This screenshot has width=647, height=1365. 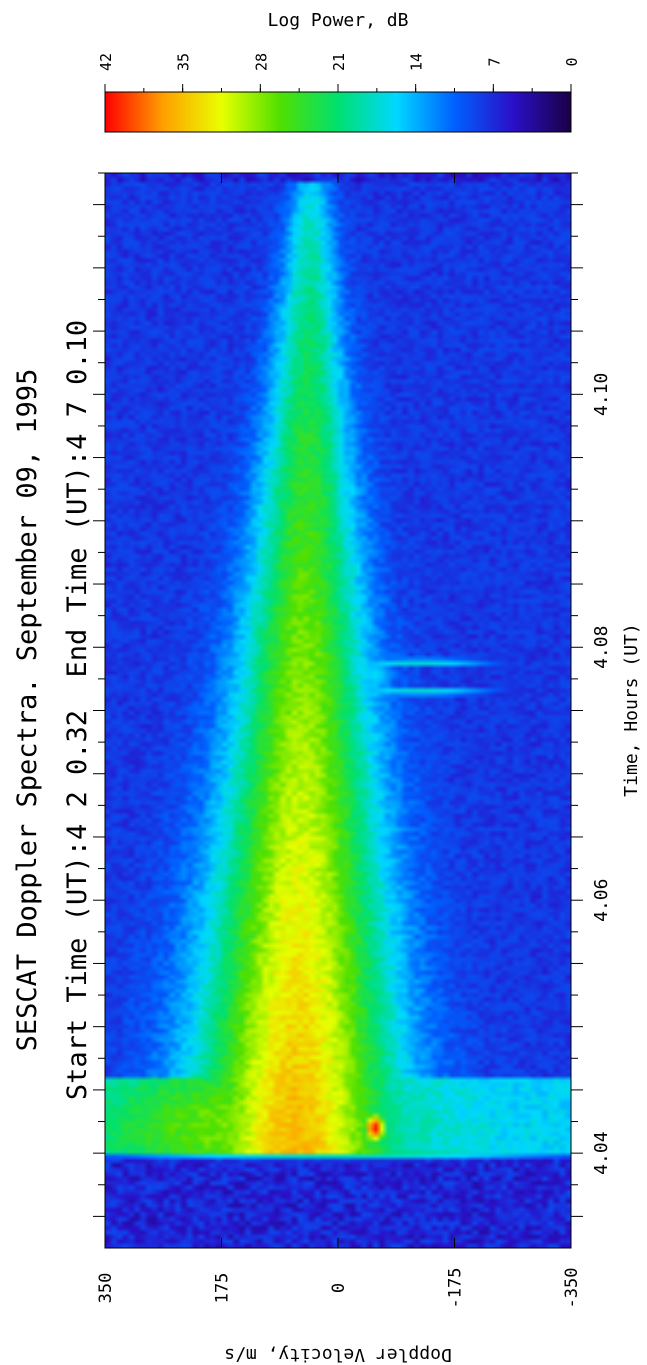 What do you see at coordinates (456, 1288) in the screenshot?
I see `velocity-tick-label: -175` at bounding box center [456, 1288].